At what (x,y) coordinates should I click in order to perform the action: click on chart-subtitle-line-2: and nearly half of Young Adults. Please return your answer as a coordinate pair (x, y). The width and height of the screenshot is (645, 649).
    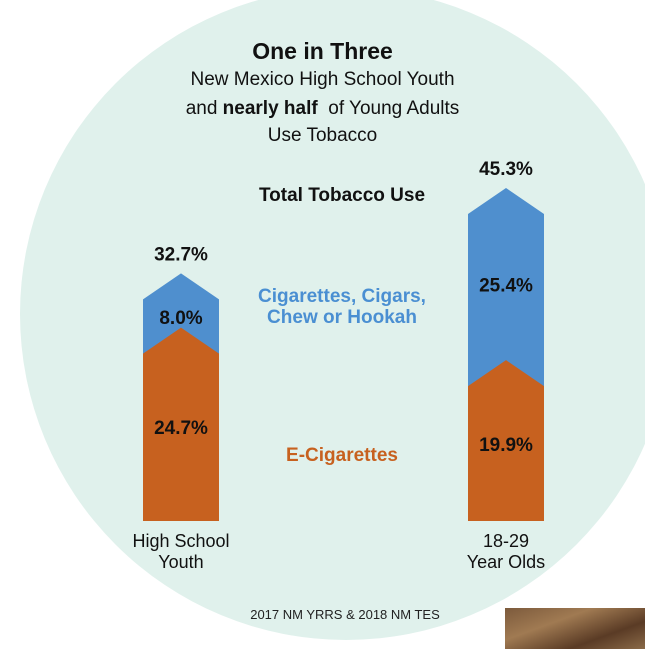
    Looking at the image, I should click on (322, 109).